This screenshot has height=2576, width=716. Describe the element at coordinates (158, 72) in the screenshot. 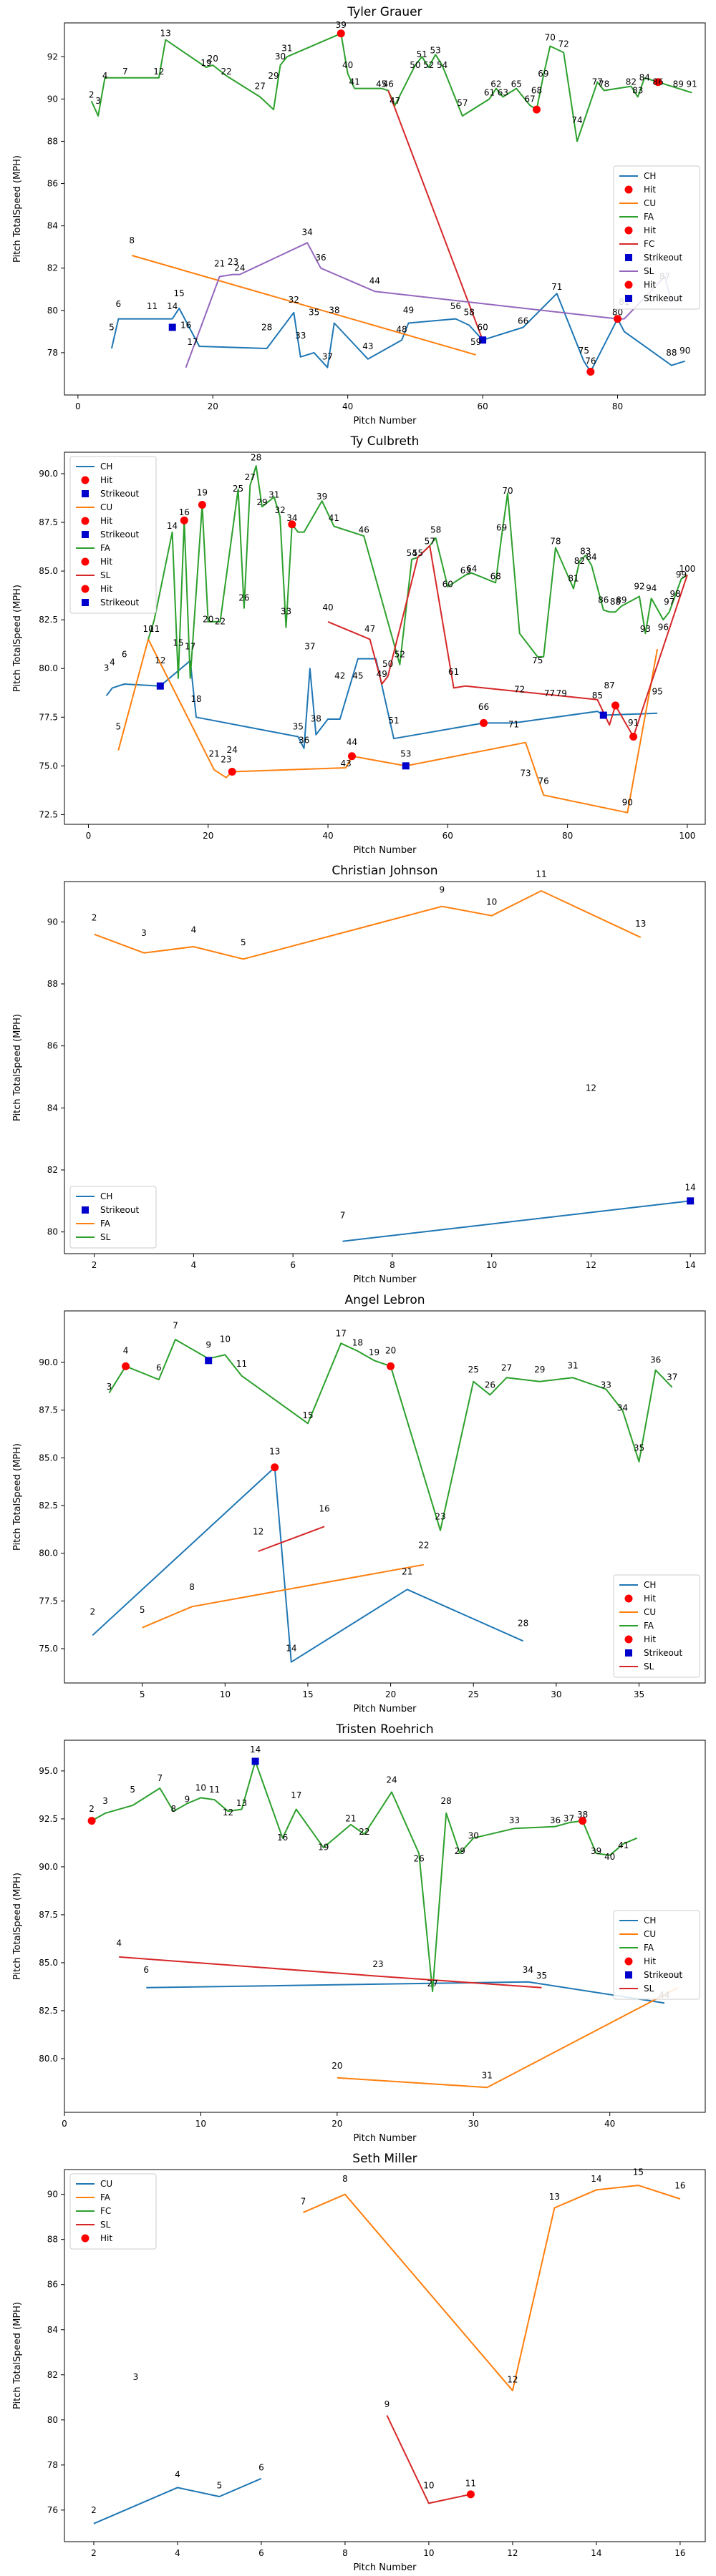

I see `pitch-number-label: 12` at that location.